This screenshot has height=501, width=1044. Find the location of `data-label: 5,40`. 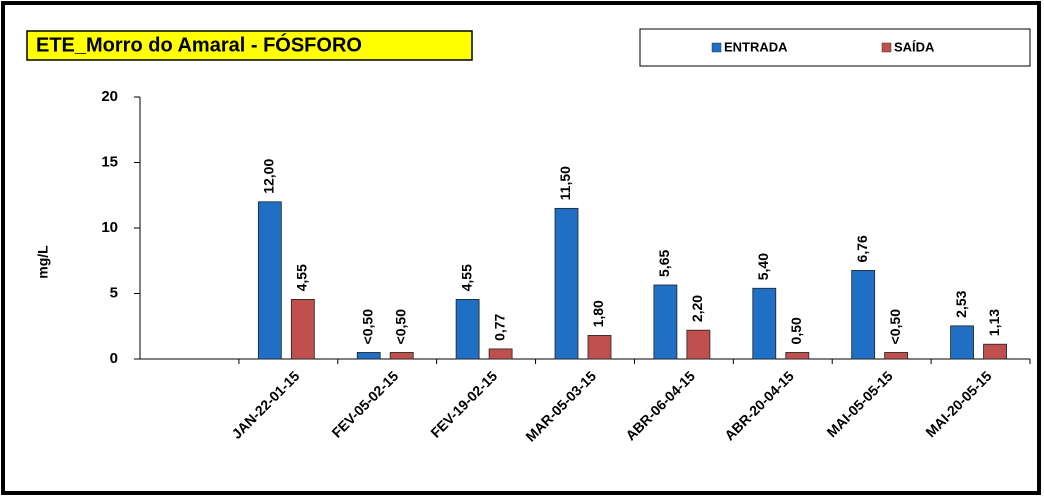

data-label: 5,40 is located at coordinates (763, 266).